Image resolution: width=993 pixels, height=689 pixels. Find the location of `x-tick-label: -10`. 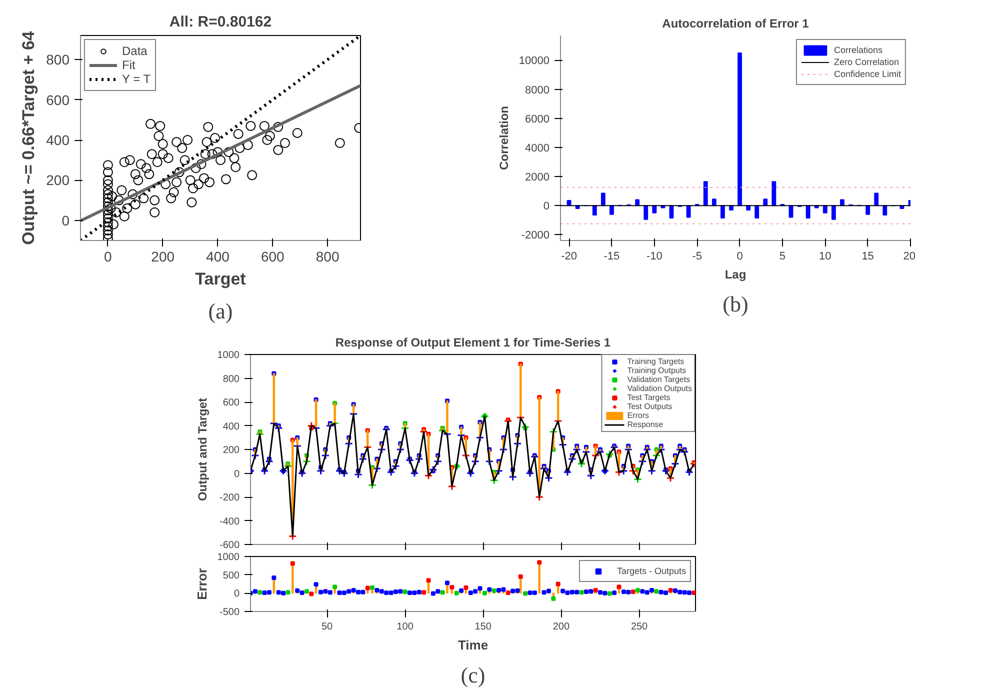

x-tick-label: -10 is located at coordinates (654, 256).